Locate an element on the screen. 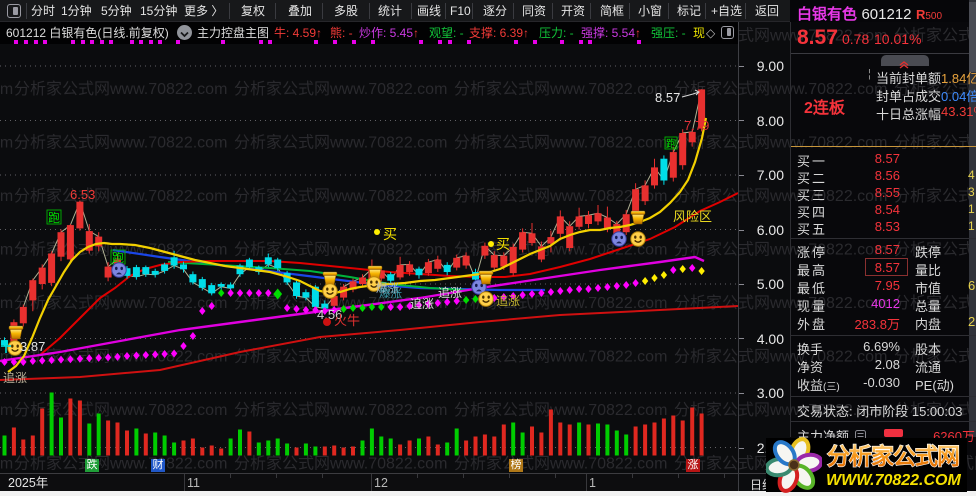  svg-text: 分析家公式网 is located at coordinates (893, 456).